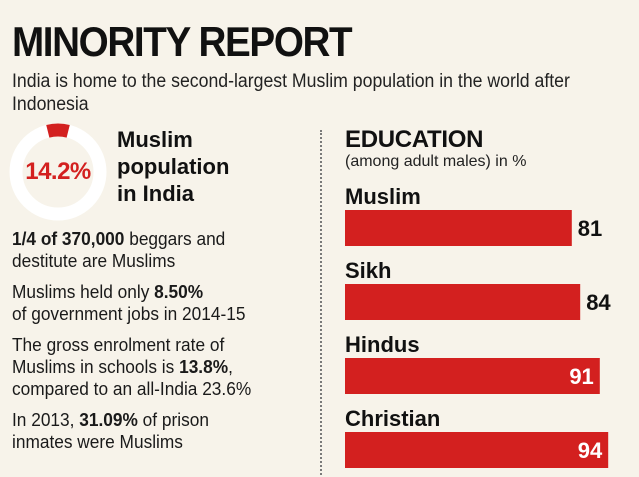  What do you see at coordinates (382, 344) in the screenshot?
I see `bar-category-label: Hindus` at bounding box center [382, 344].